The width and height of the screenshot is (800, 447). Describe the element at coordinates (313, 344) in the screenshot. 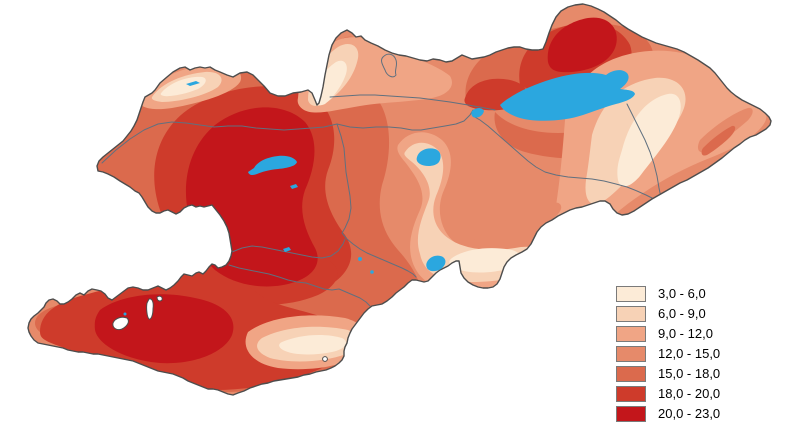

I see `band-3-6-alay-core` at that location.